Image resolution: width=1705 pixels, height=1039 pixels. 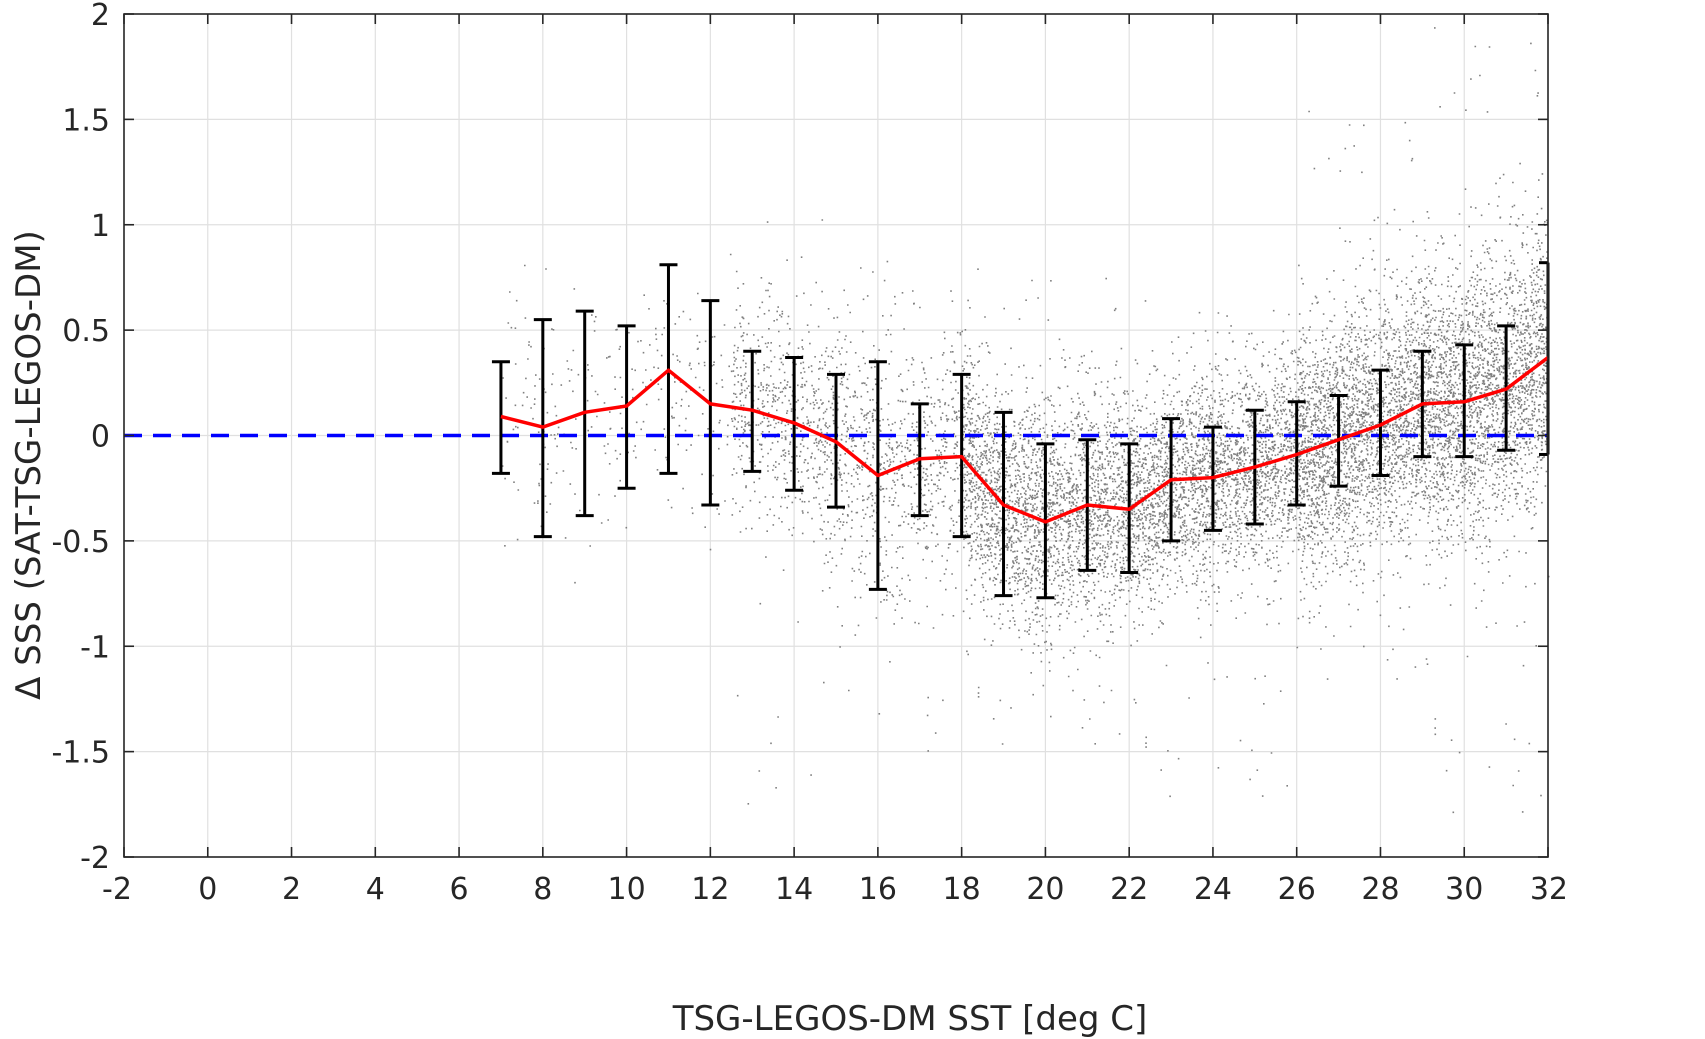 I want to click on y-tick-label: -0.5, so click(x=80, y=542).